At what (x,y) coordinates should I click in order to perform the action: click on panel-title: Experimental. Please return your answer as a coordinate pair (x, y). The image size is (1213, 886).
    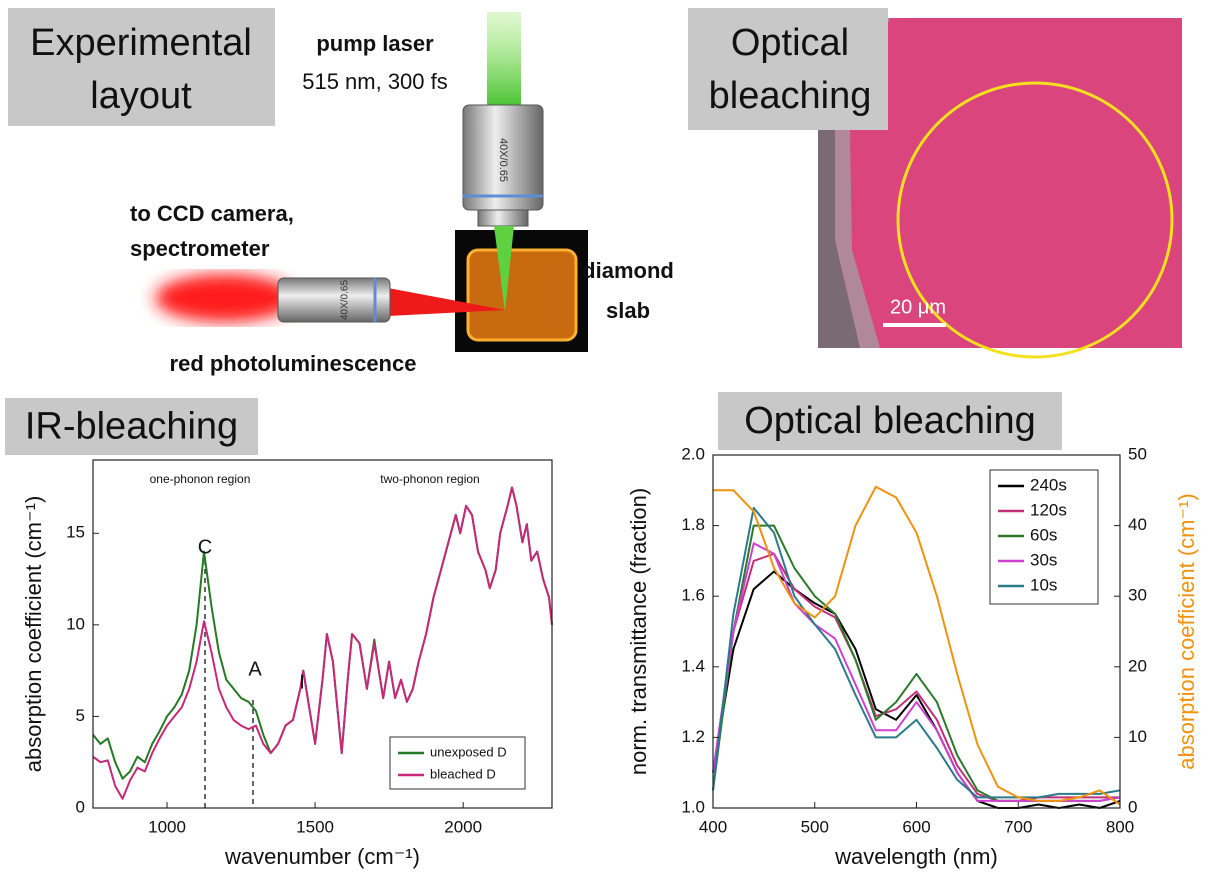
    Looking at the image, I should click on (141, 43).